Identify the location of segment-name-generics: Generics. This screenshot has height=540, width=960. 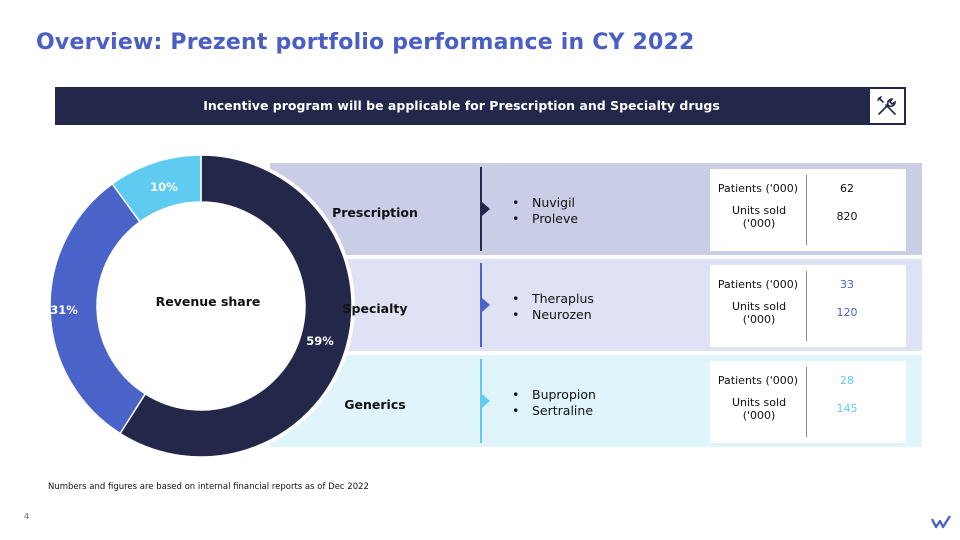
(375, 404).